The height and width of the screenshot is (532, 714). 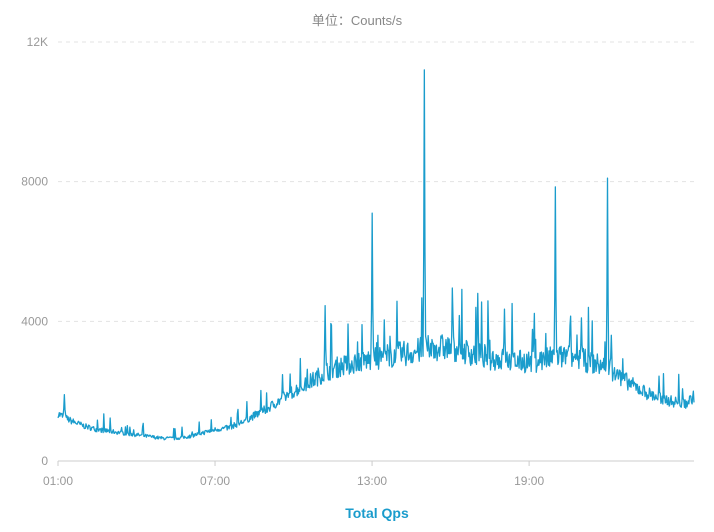 I want to click on x-tick-label: 19:00, so click(x=529, y=481).